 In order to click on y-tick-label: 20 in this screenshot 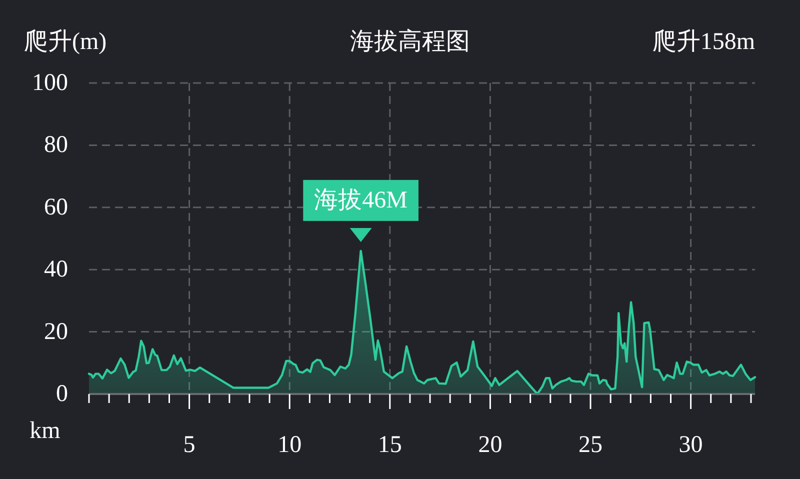, I will do `click(56, 331)`.